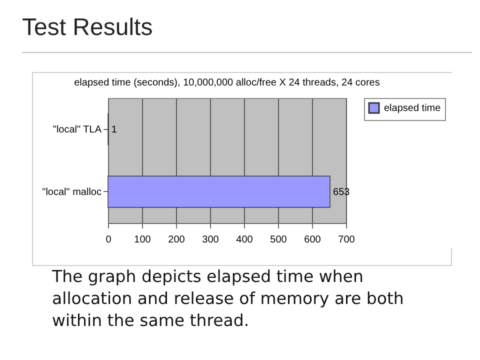 The width and height of the screenshot is (480, 360). I want to click on x-tick-label: 100, so click(143, 240).